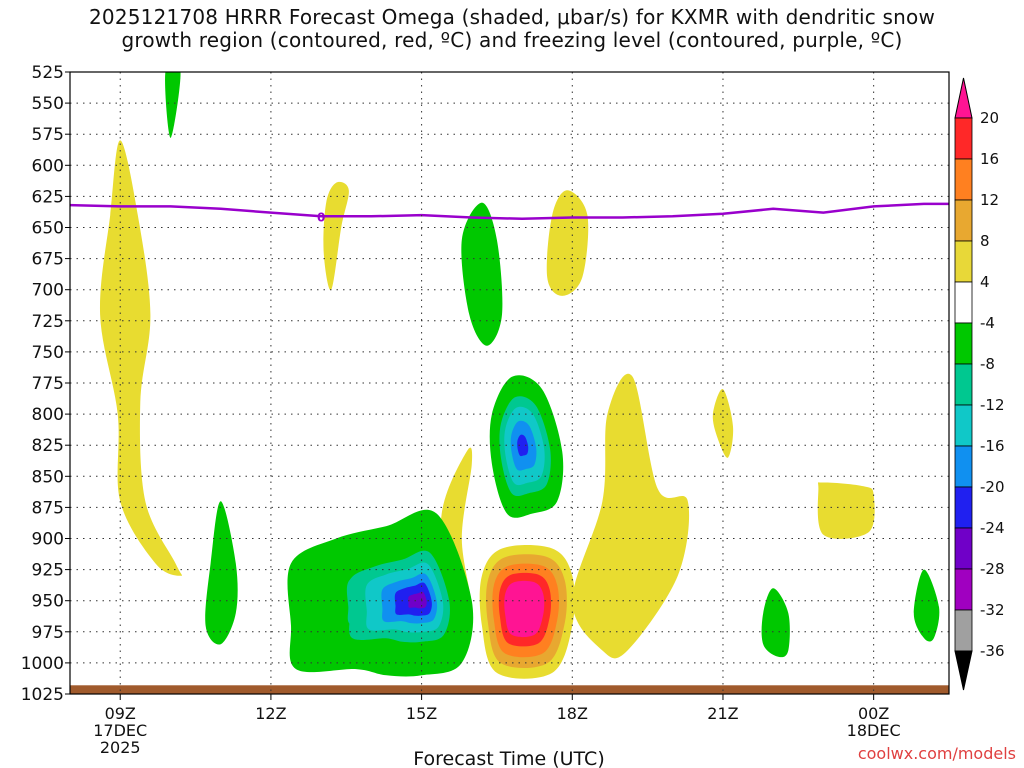 This screenshot has width=1024, height=768. What do you see at coordinates (42, 664) in the screenshot?
I see `y-tick-label-1000: 1000` at bounding box center [42, 664].